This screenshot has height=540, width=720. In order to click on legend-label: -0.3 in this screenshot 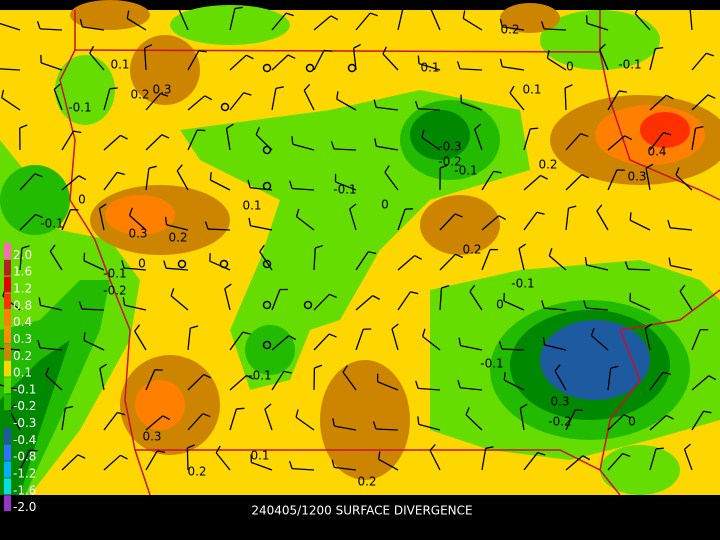, I will do `click(24, 423)`.